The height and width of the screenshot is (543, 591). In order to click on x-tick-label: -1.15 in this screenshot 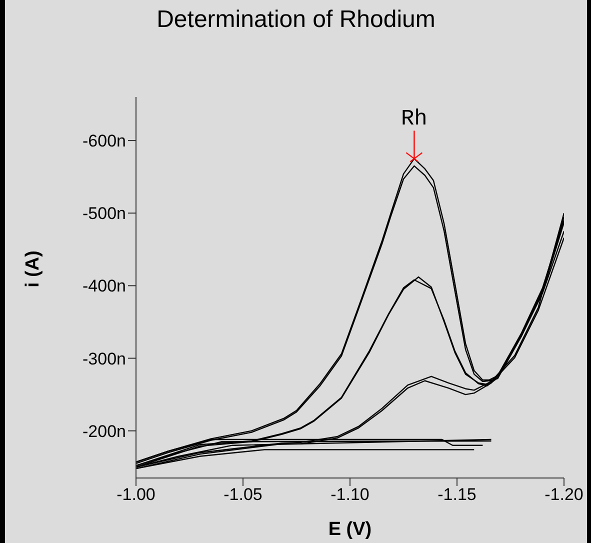, I will do `click(457, 494)`.